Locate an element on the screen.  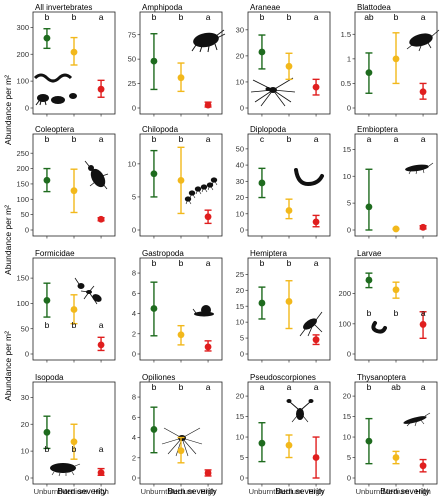
pseudoscorpion-icon is located at coordinates (300, 411).